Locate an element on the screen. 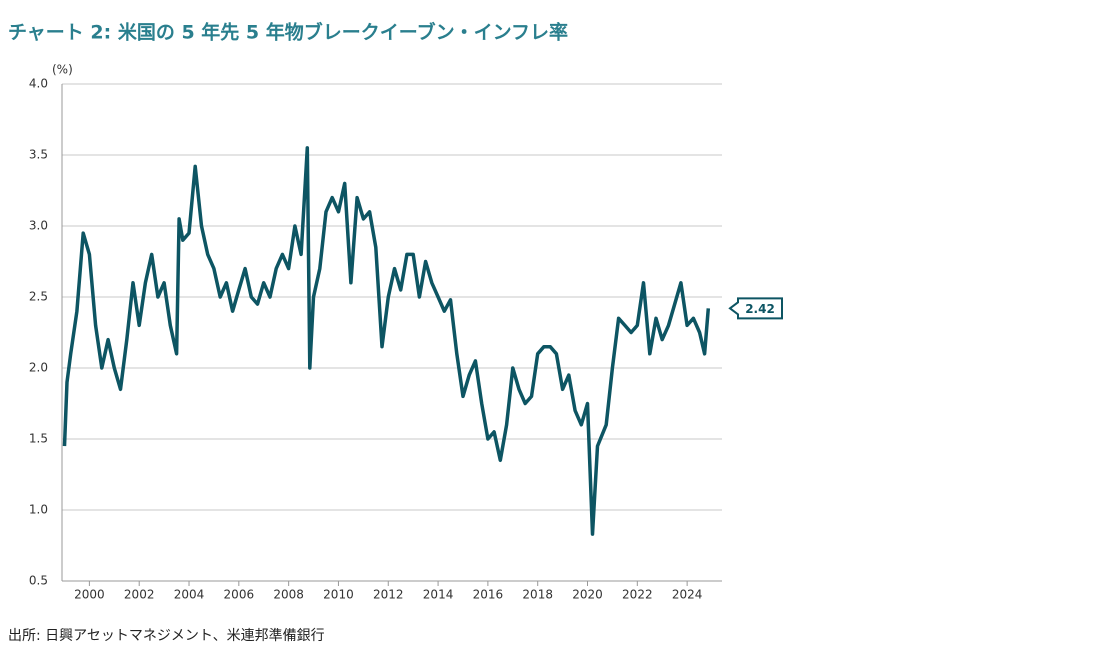 The height and width of the screenshot is (662, 1113). x-tick-label: 2024 is located at coordinates (687, 595).